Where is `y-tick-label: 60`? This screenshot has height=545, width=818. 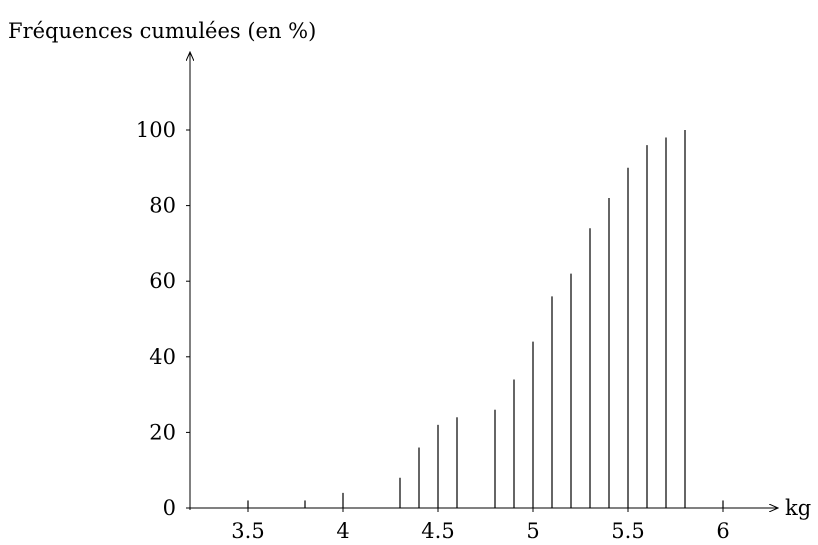 y-tick-label: 60 is located at coordinates (162, 281).